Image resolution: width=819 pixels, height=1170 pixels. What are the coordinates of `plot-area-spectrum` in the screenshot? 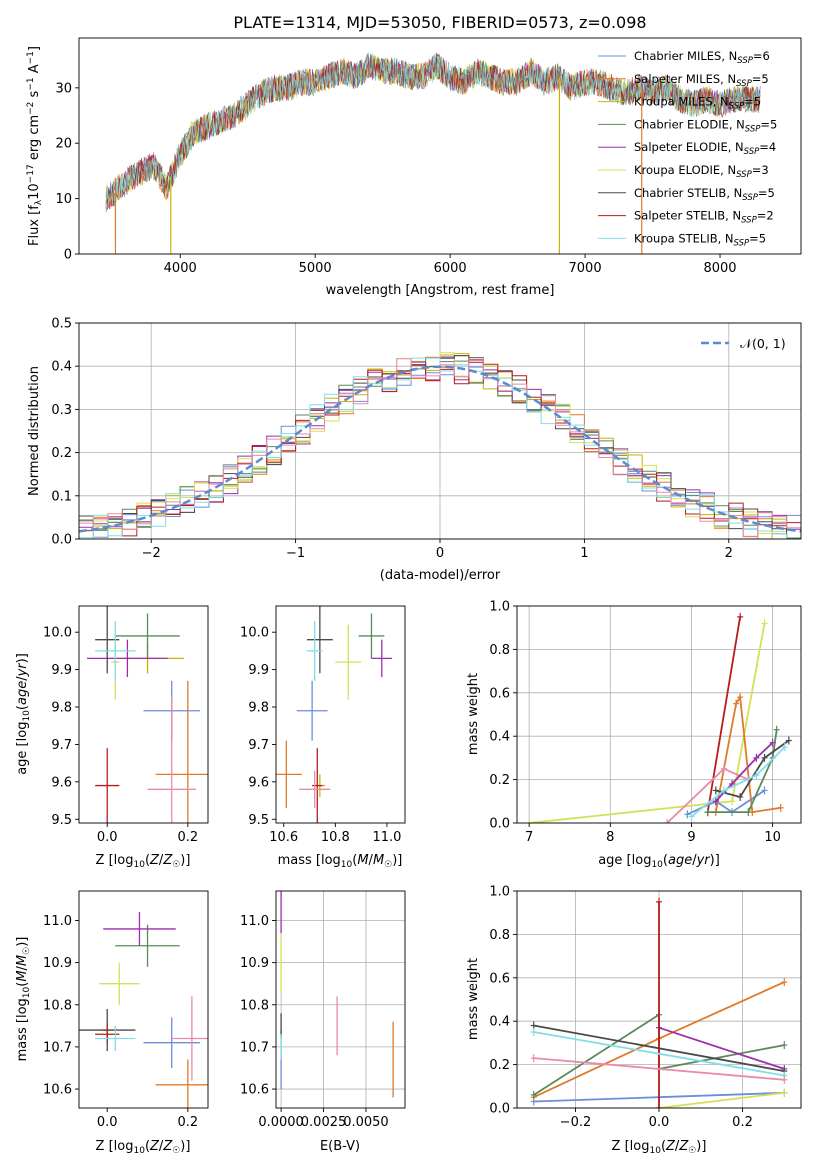 It's located at (433, 152).